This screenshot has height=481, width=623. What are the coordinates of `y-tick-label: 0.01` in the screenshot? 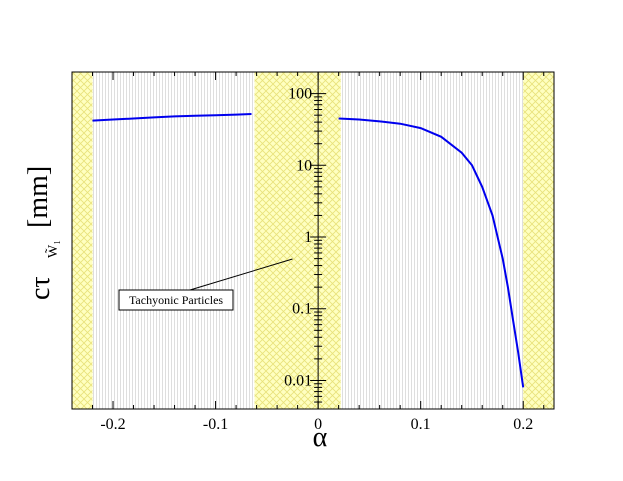 It's located at (298, 380).